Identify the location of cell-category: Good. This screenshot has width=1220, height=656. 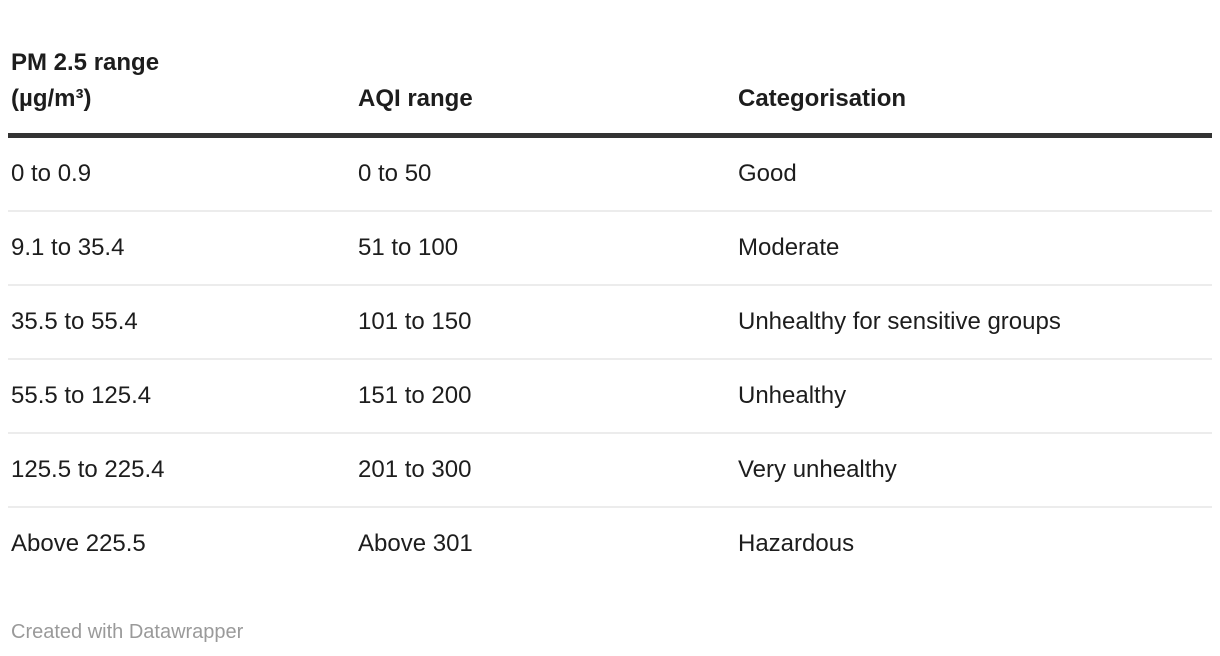
(973, 173).